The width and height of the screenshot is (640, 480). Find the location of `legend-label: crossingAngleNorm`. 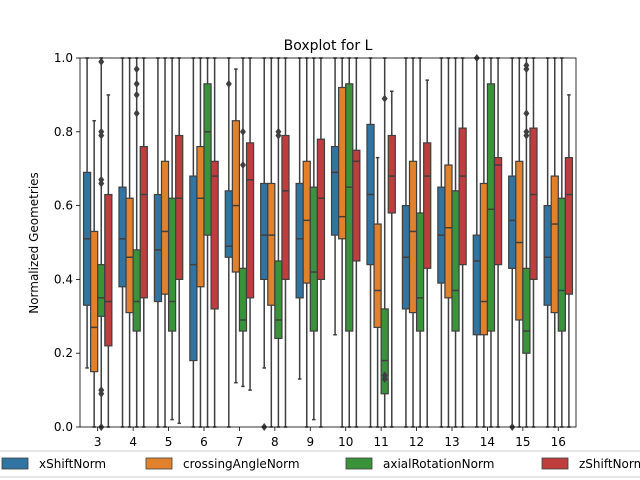

legend-label: crossingAngleNorm is located at coordinates (241, 464).